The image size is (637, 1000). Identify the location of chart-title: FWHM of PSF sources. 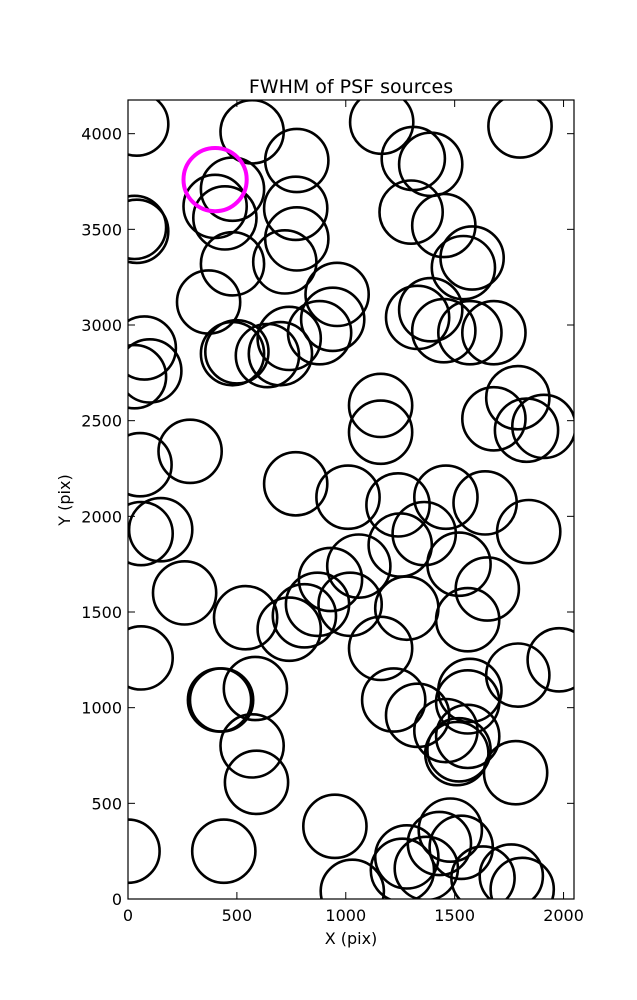
(351, 87).